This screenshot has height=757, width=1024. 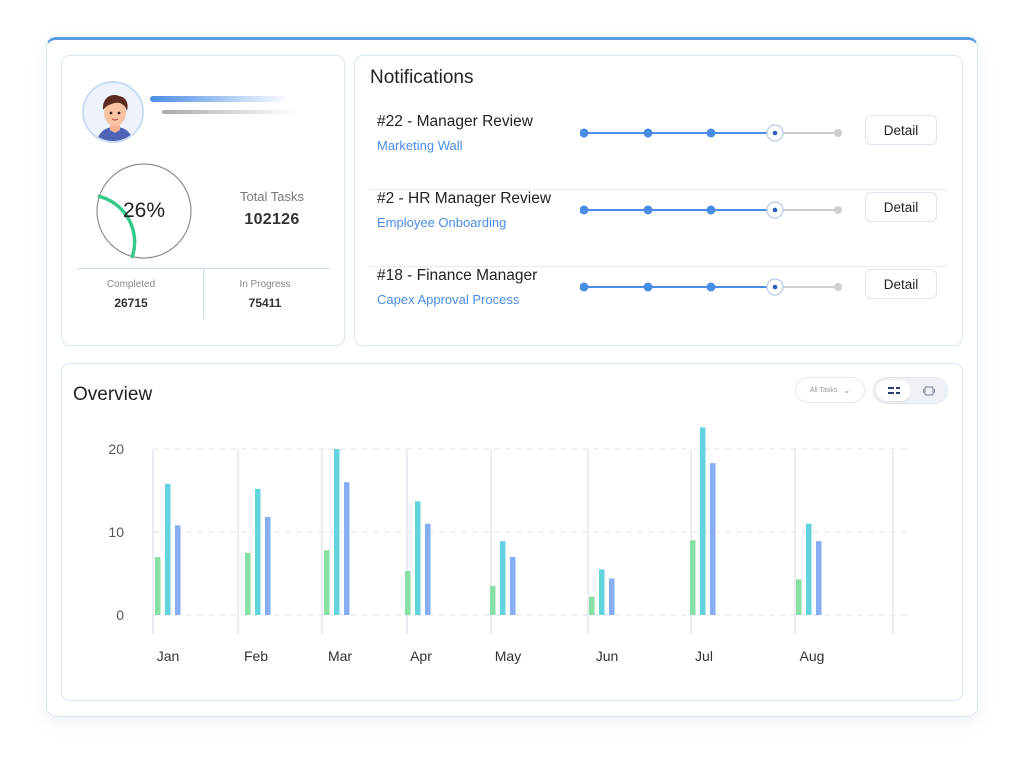 What do you see at coordinates (457, 275) in the screenshot?
I see `notification-name: #18 - Finance Manager` at bounding box center [457, 275].